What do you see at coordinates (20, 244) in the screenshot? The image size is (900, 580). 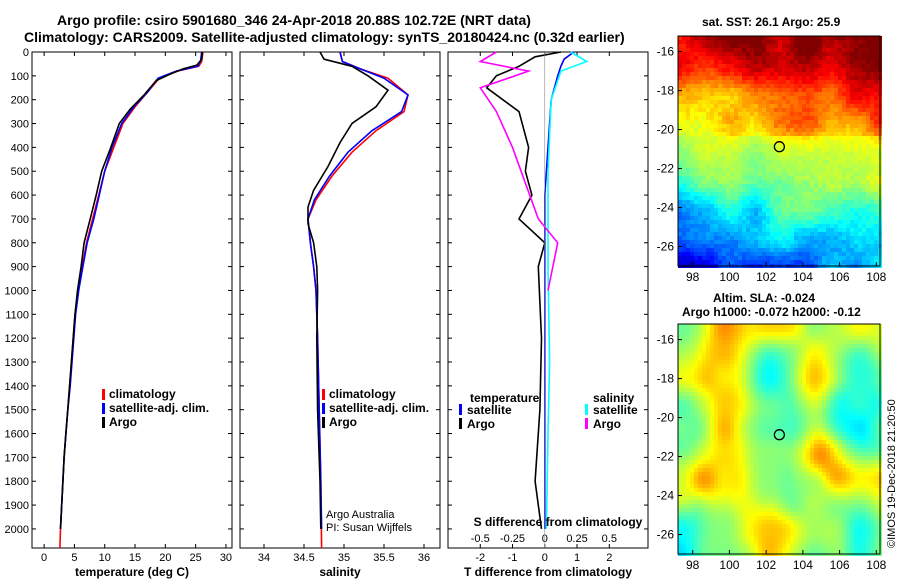 I see `depth-tick-label: 800` at bounding box center [20, 244].